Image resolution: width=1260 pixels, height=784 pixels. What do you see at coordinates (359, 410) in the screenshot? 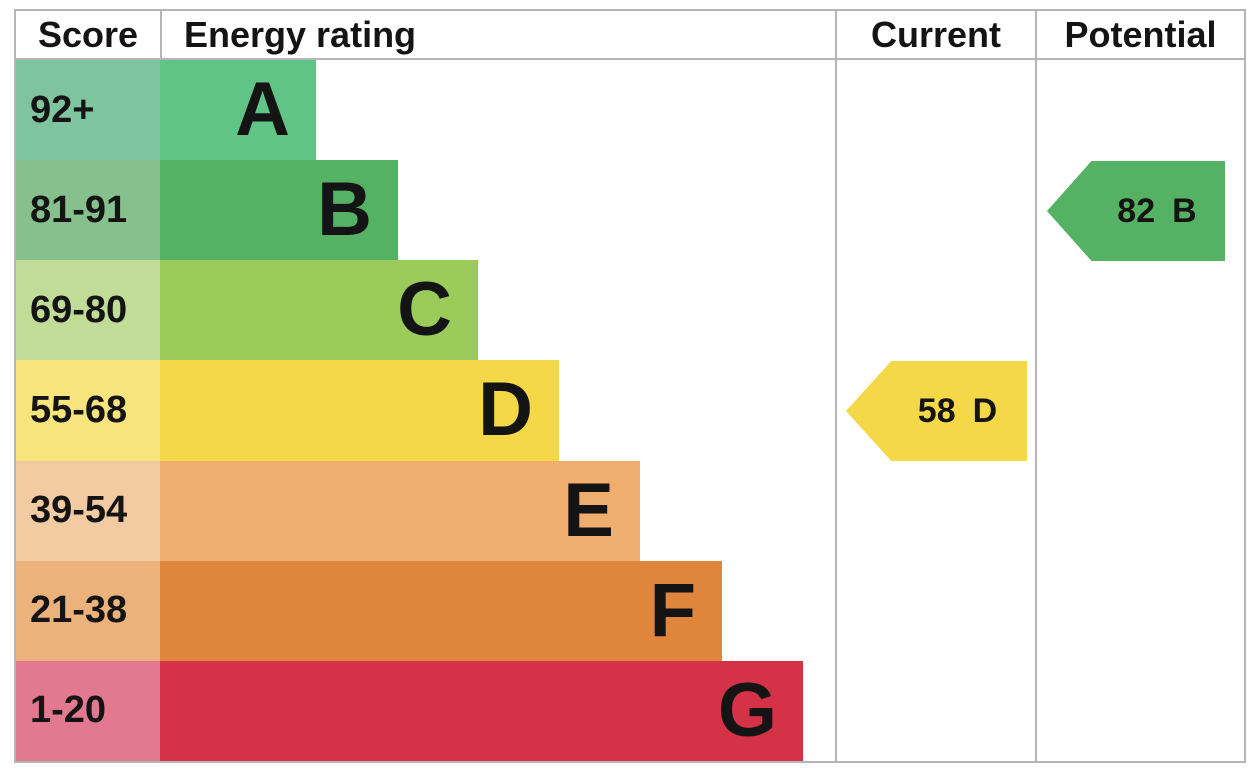
I see `band-bar-d: D` at bounding box center [359, 410].